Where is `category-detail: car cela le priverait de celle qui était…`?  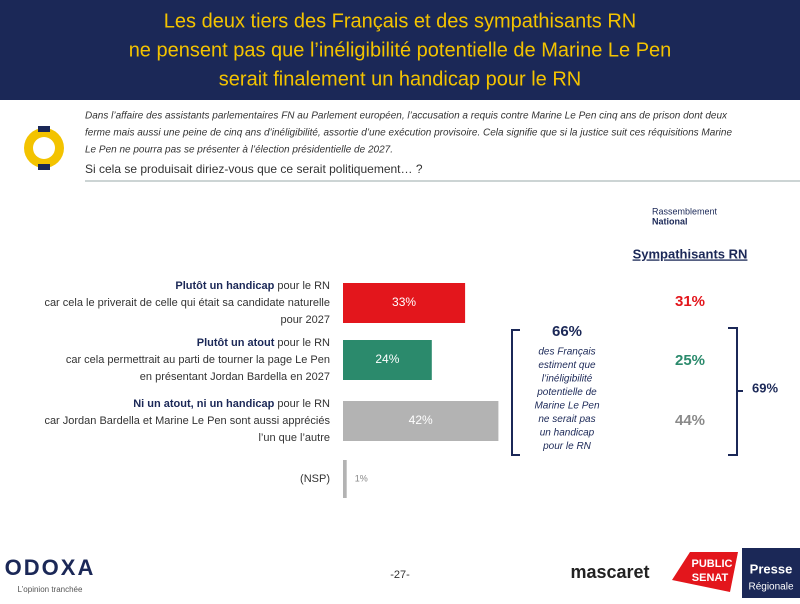
category-detail: car cela le priverait de celle qui était… is located at coordinates (187, 303).